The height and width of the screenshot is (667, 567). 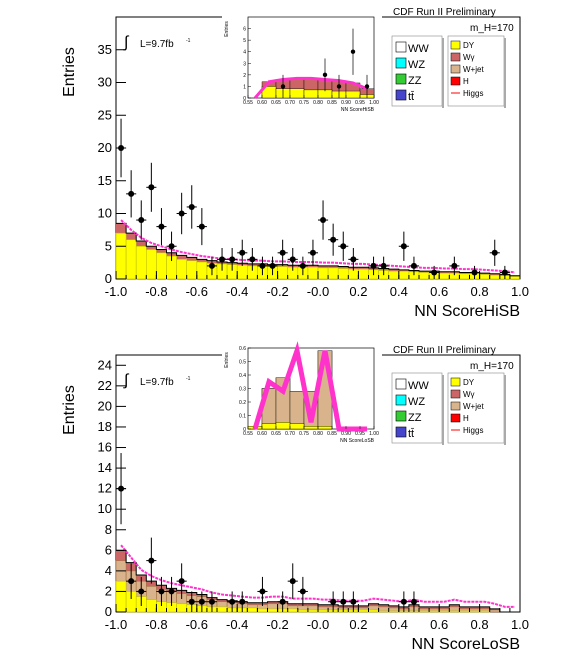 I want to click on y-tick-label: 8, so click(x=108, y=529).